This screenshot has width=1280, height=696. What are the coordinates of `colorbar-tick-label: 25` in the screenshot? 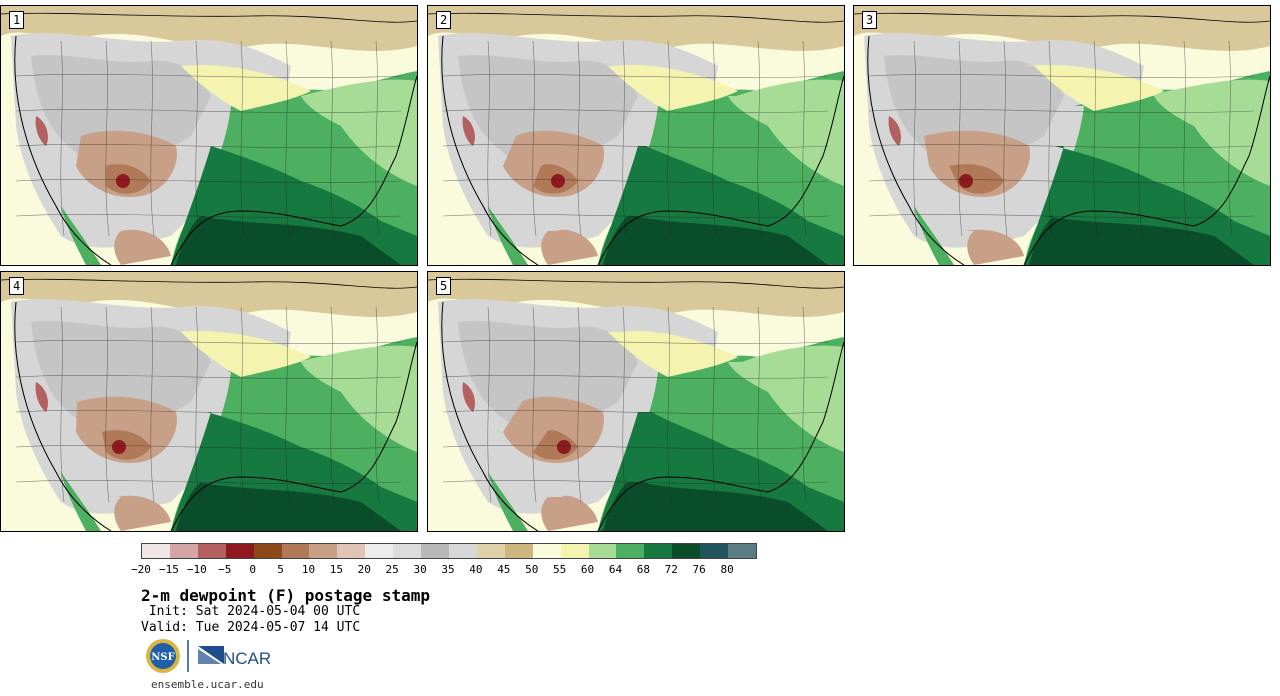 It's located at (392, 569).